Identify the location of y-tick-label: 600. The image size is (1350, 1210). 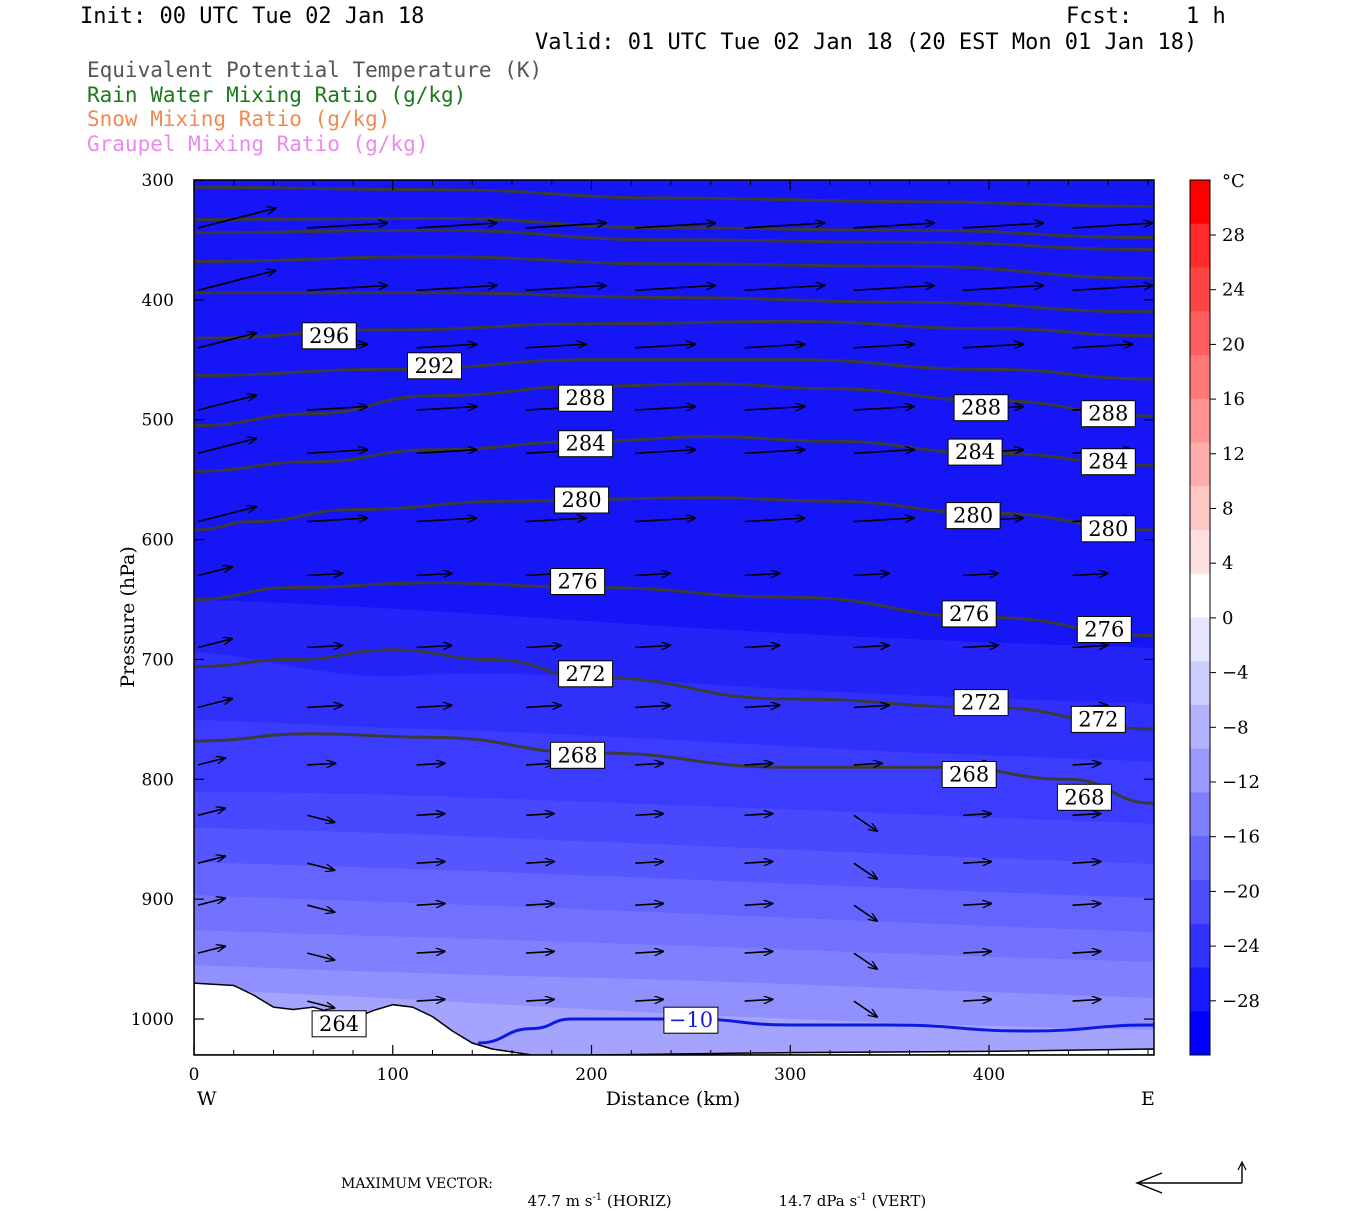
(158, 541).